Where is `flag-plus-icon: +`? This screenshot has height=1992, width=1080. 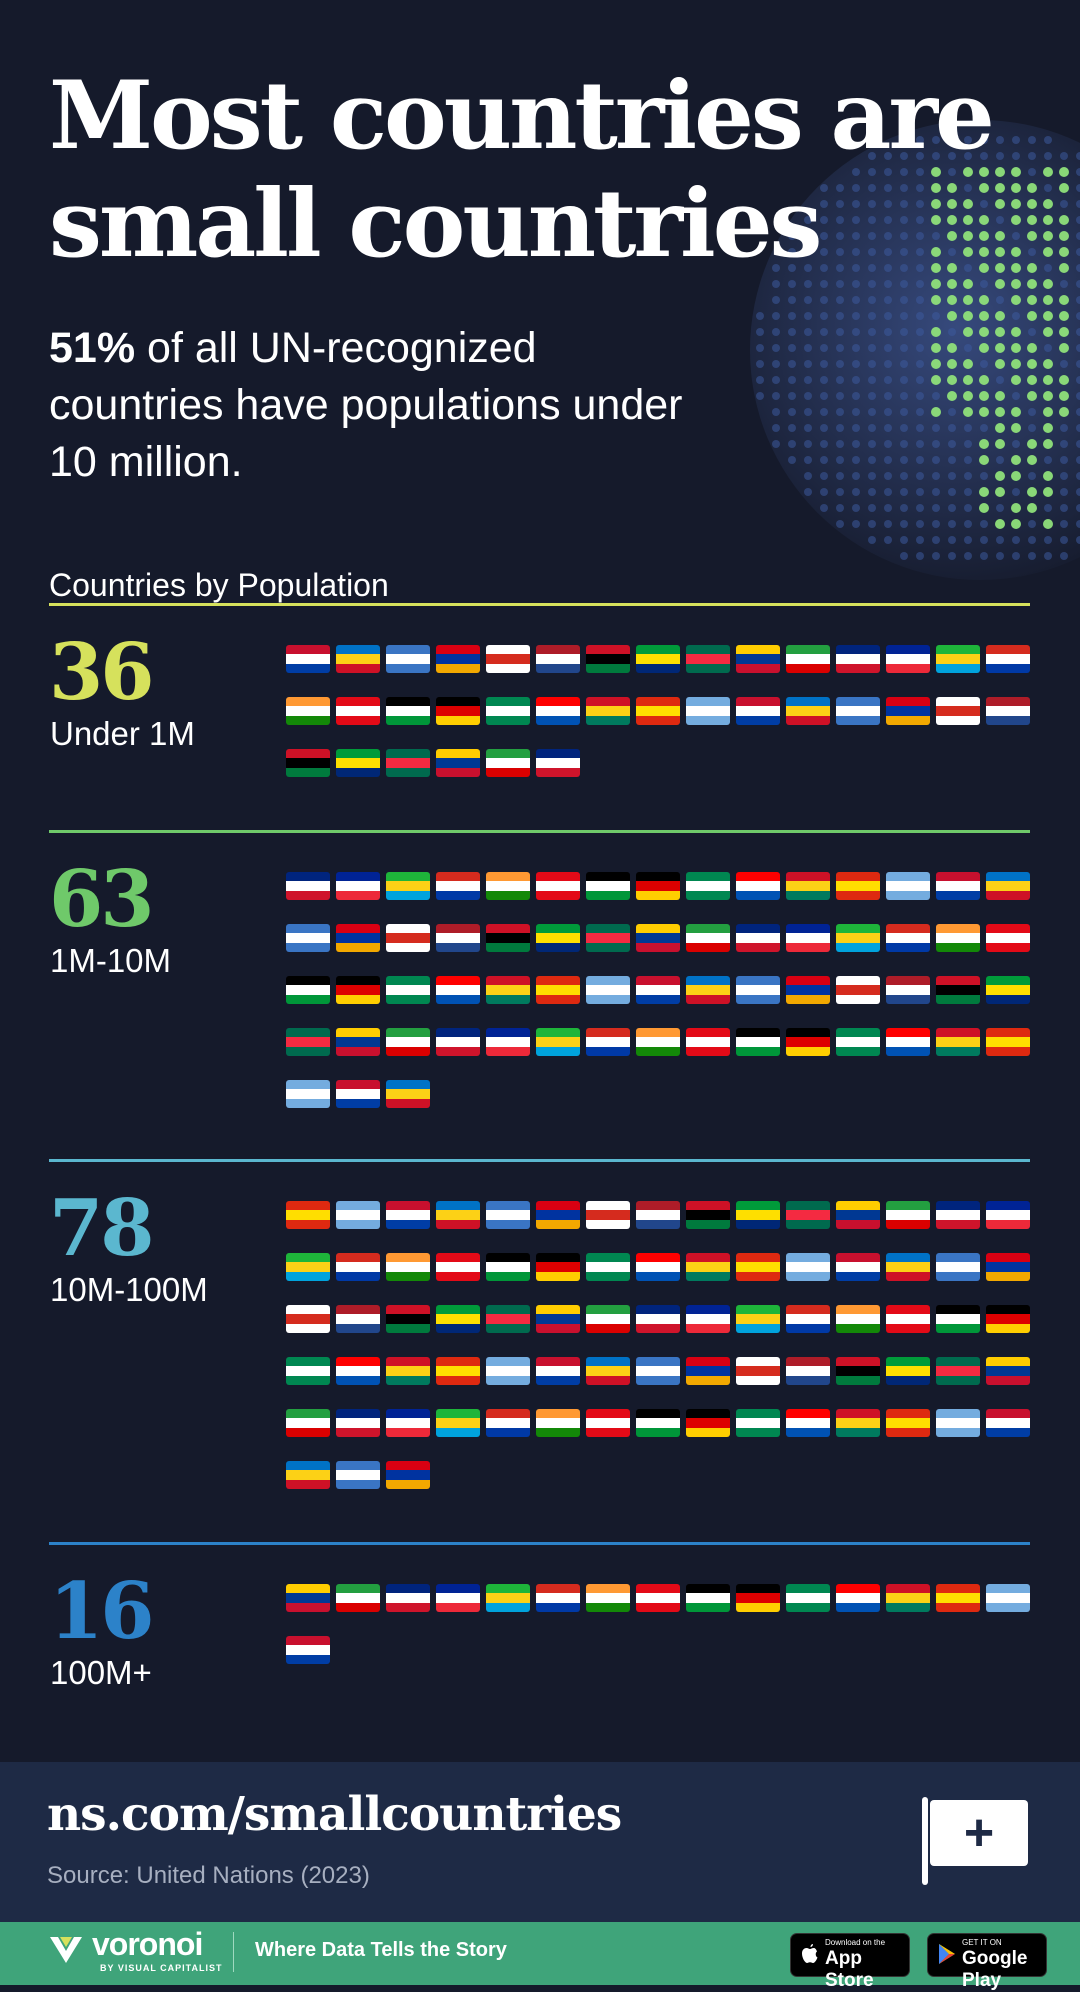
flag-plus-icon: + is located at coordinates (979, 1833).